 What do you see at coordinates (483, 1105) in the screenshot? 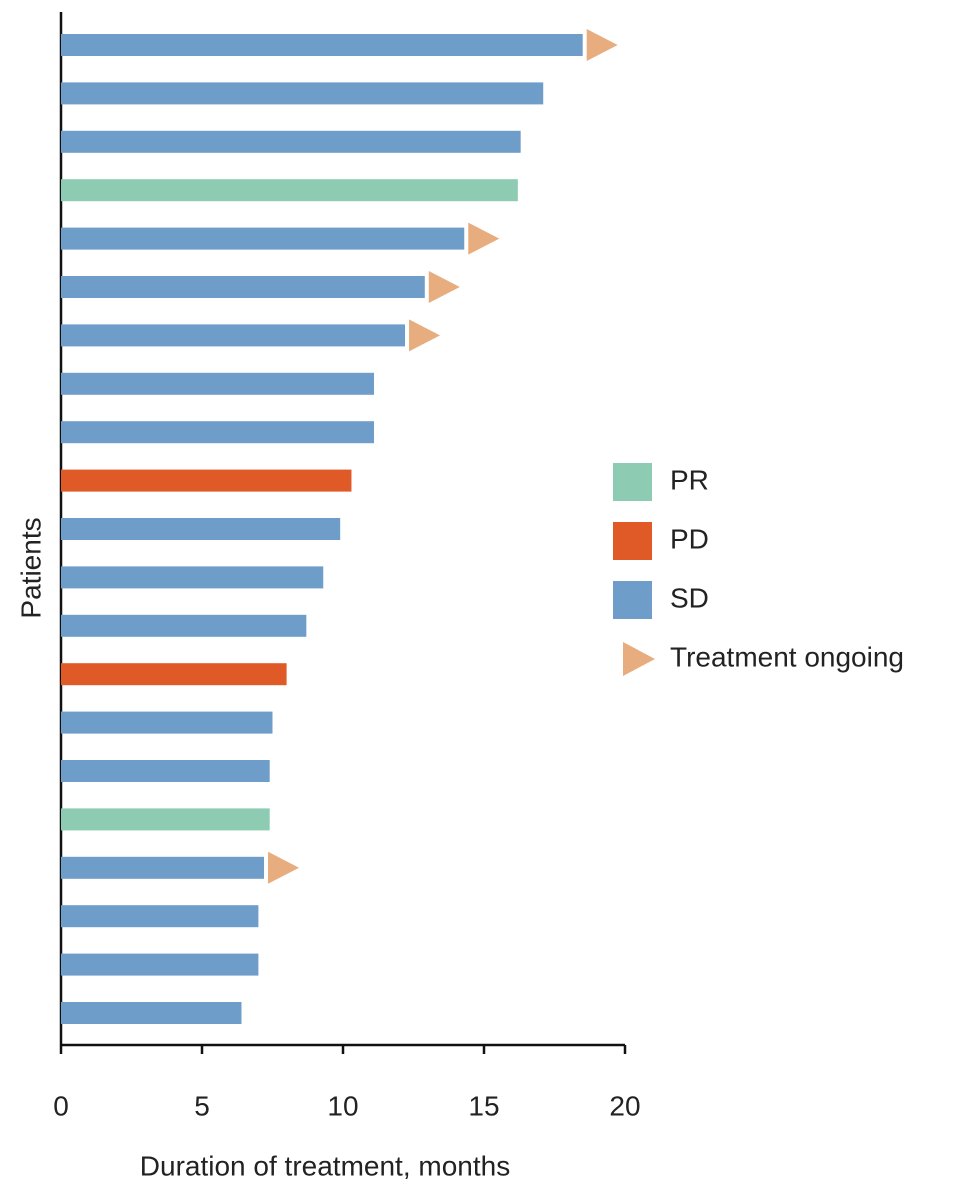
I see `x-tick-label: 15` at bounding box center [483, 1105].